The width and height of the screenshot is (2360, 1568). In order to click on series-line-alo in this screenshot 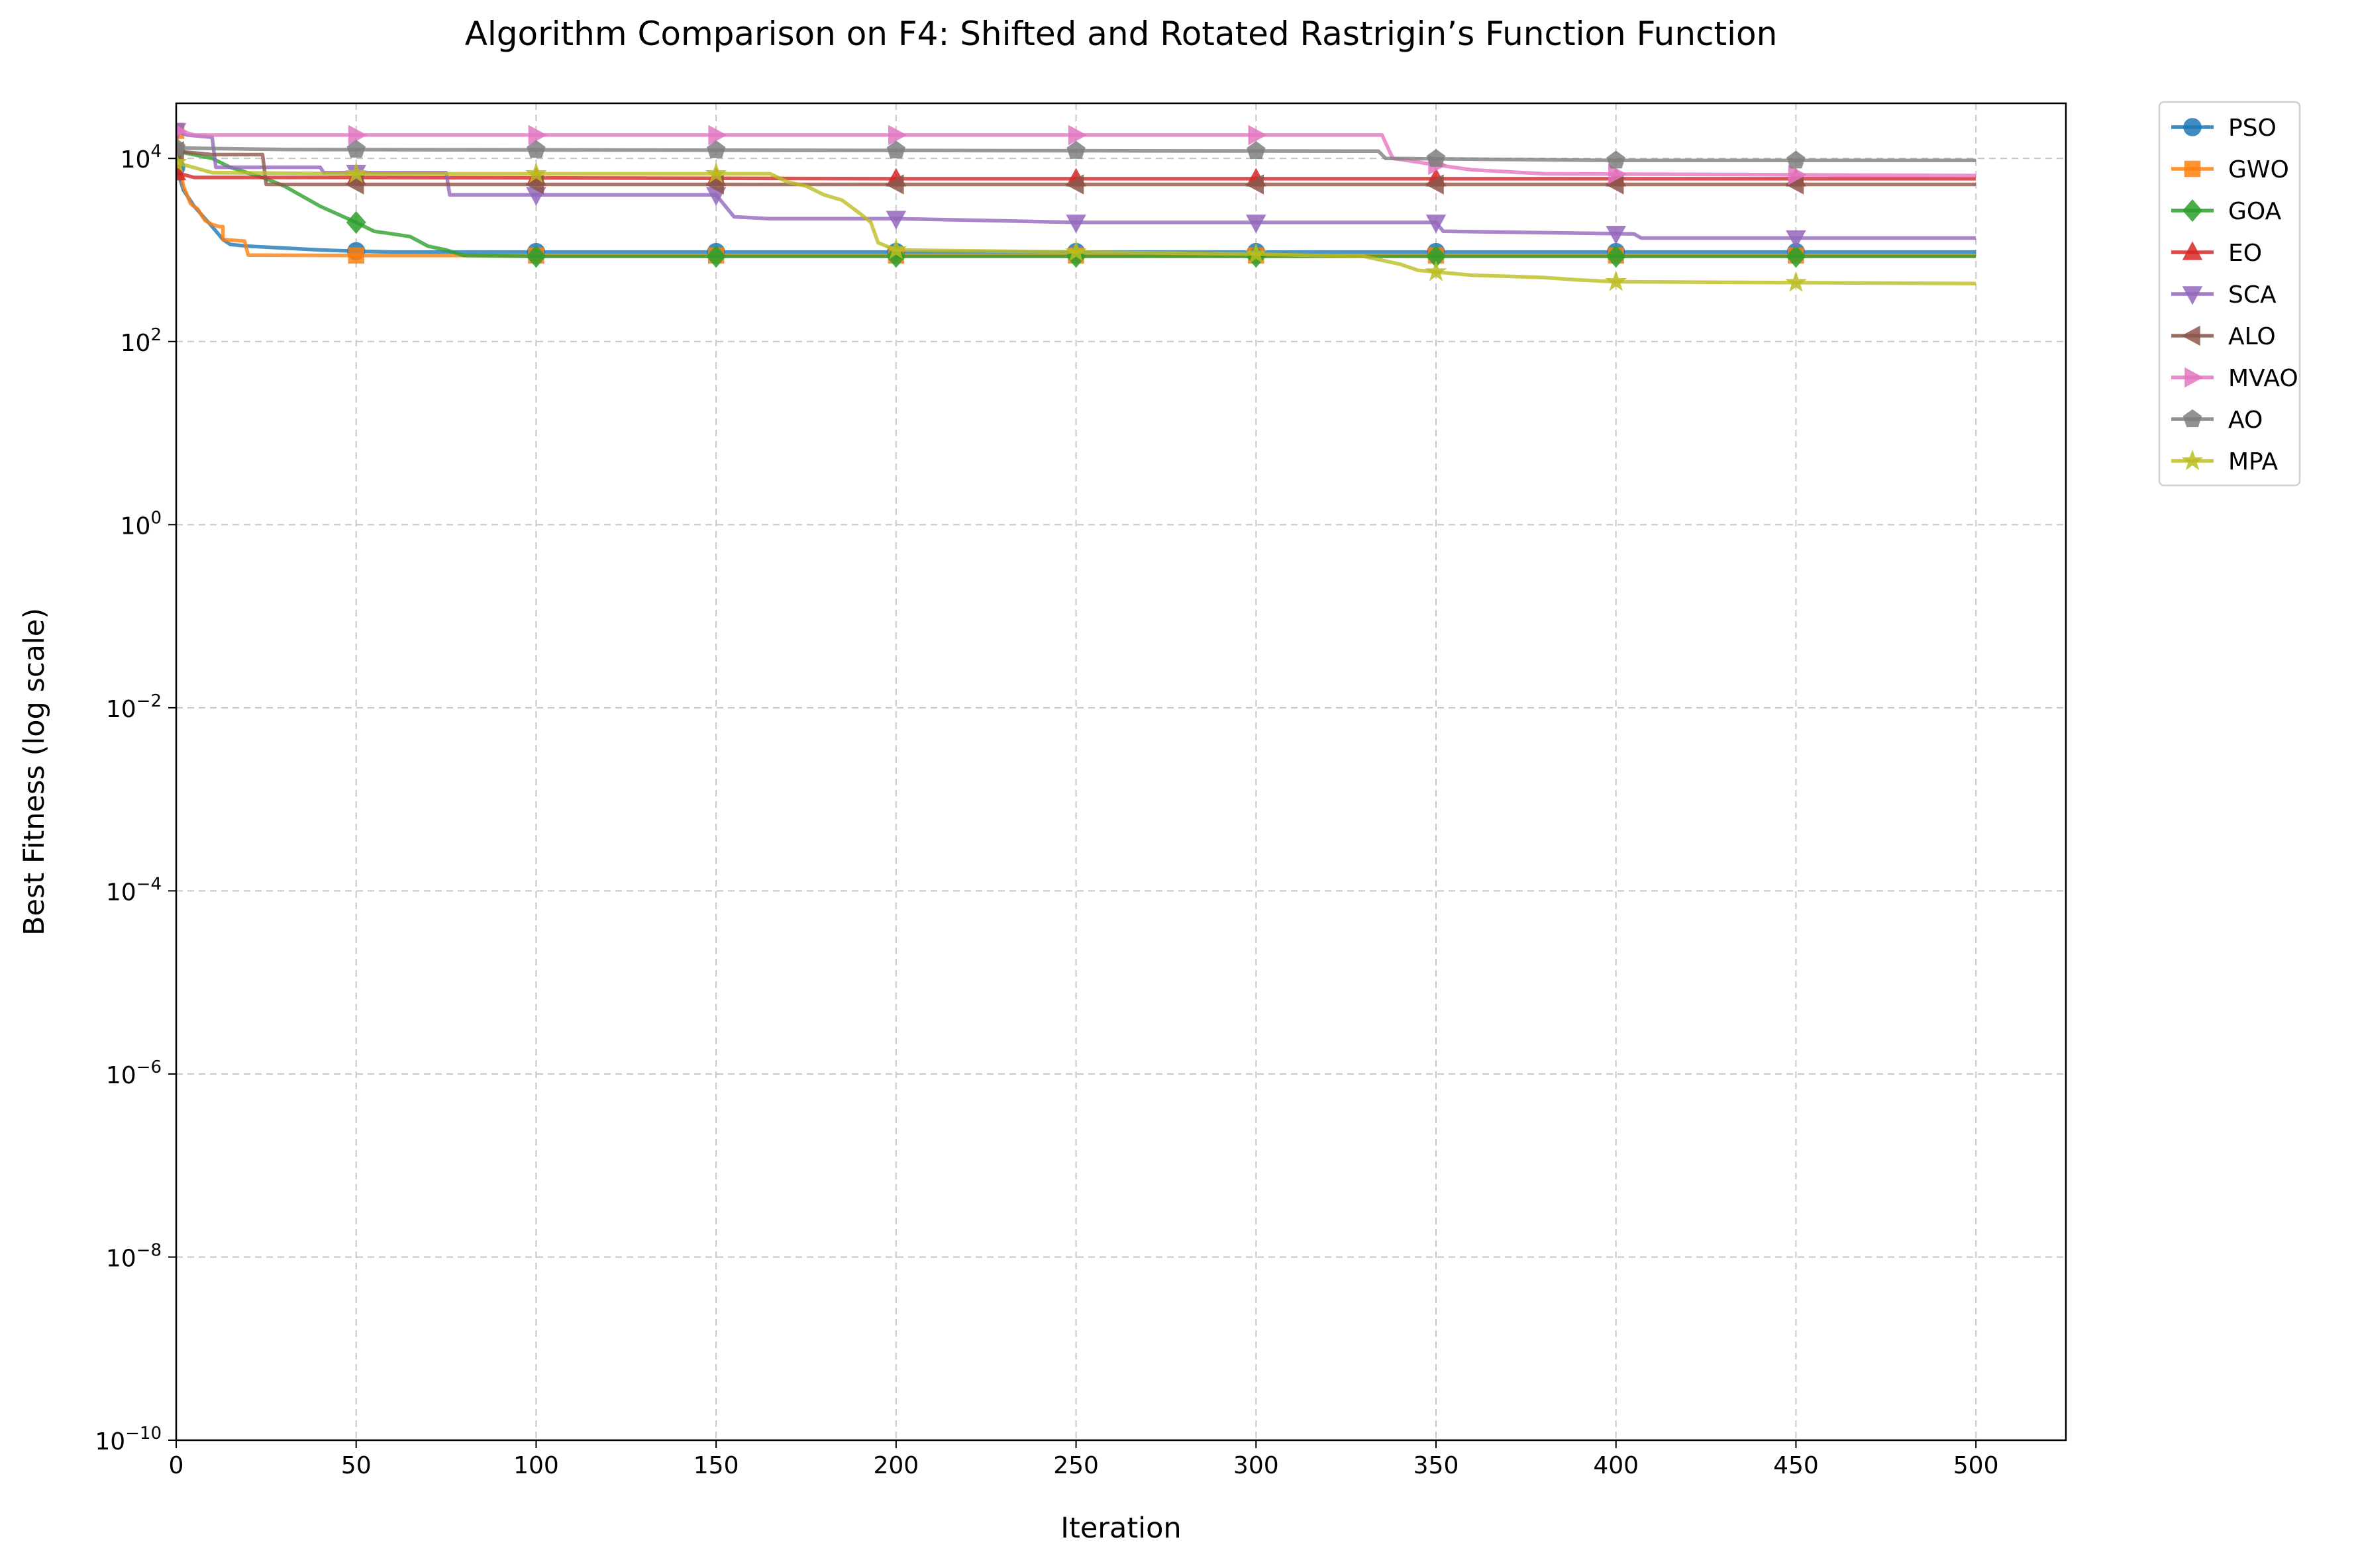, I will do `click(1076, 168)`.